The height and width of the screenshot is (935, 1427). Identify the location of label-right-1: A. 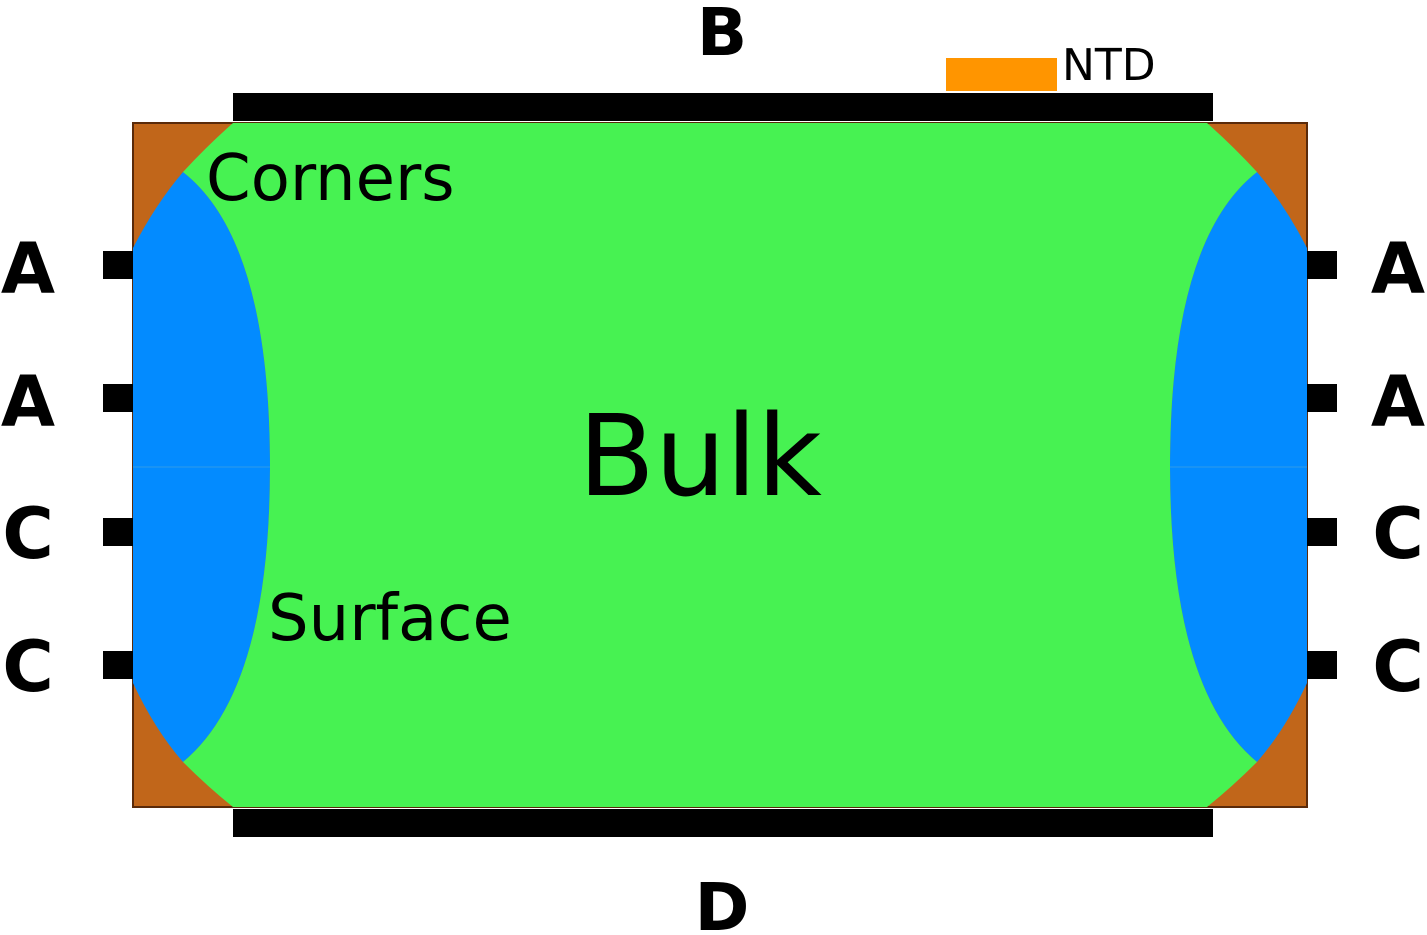
(1398, 269).